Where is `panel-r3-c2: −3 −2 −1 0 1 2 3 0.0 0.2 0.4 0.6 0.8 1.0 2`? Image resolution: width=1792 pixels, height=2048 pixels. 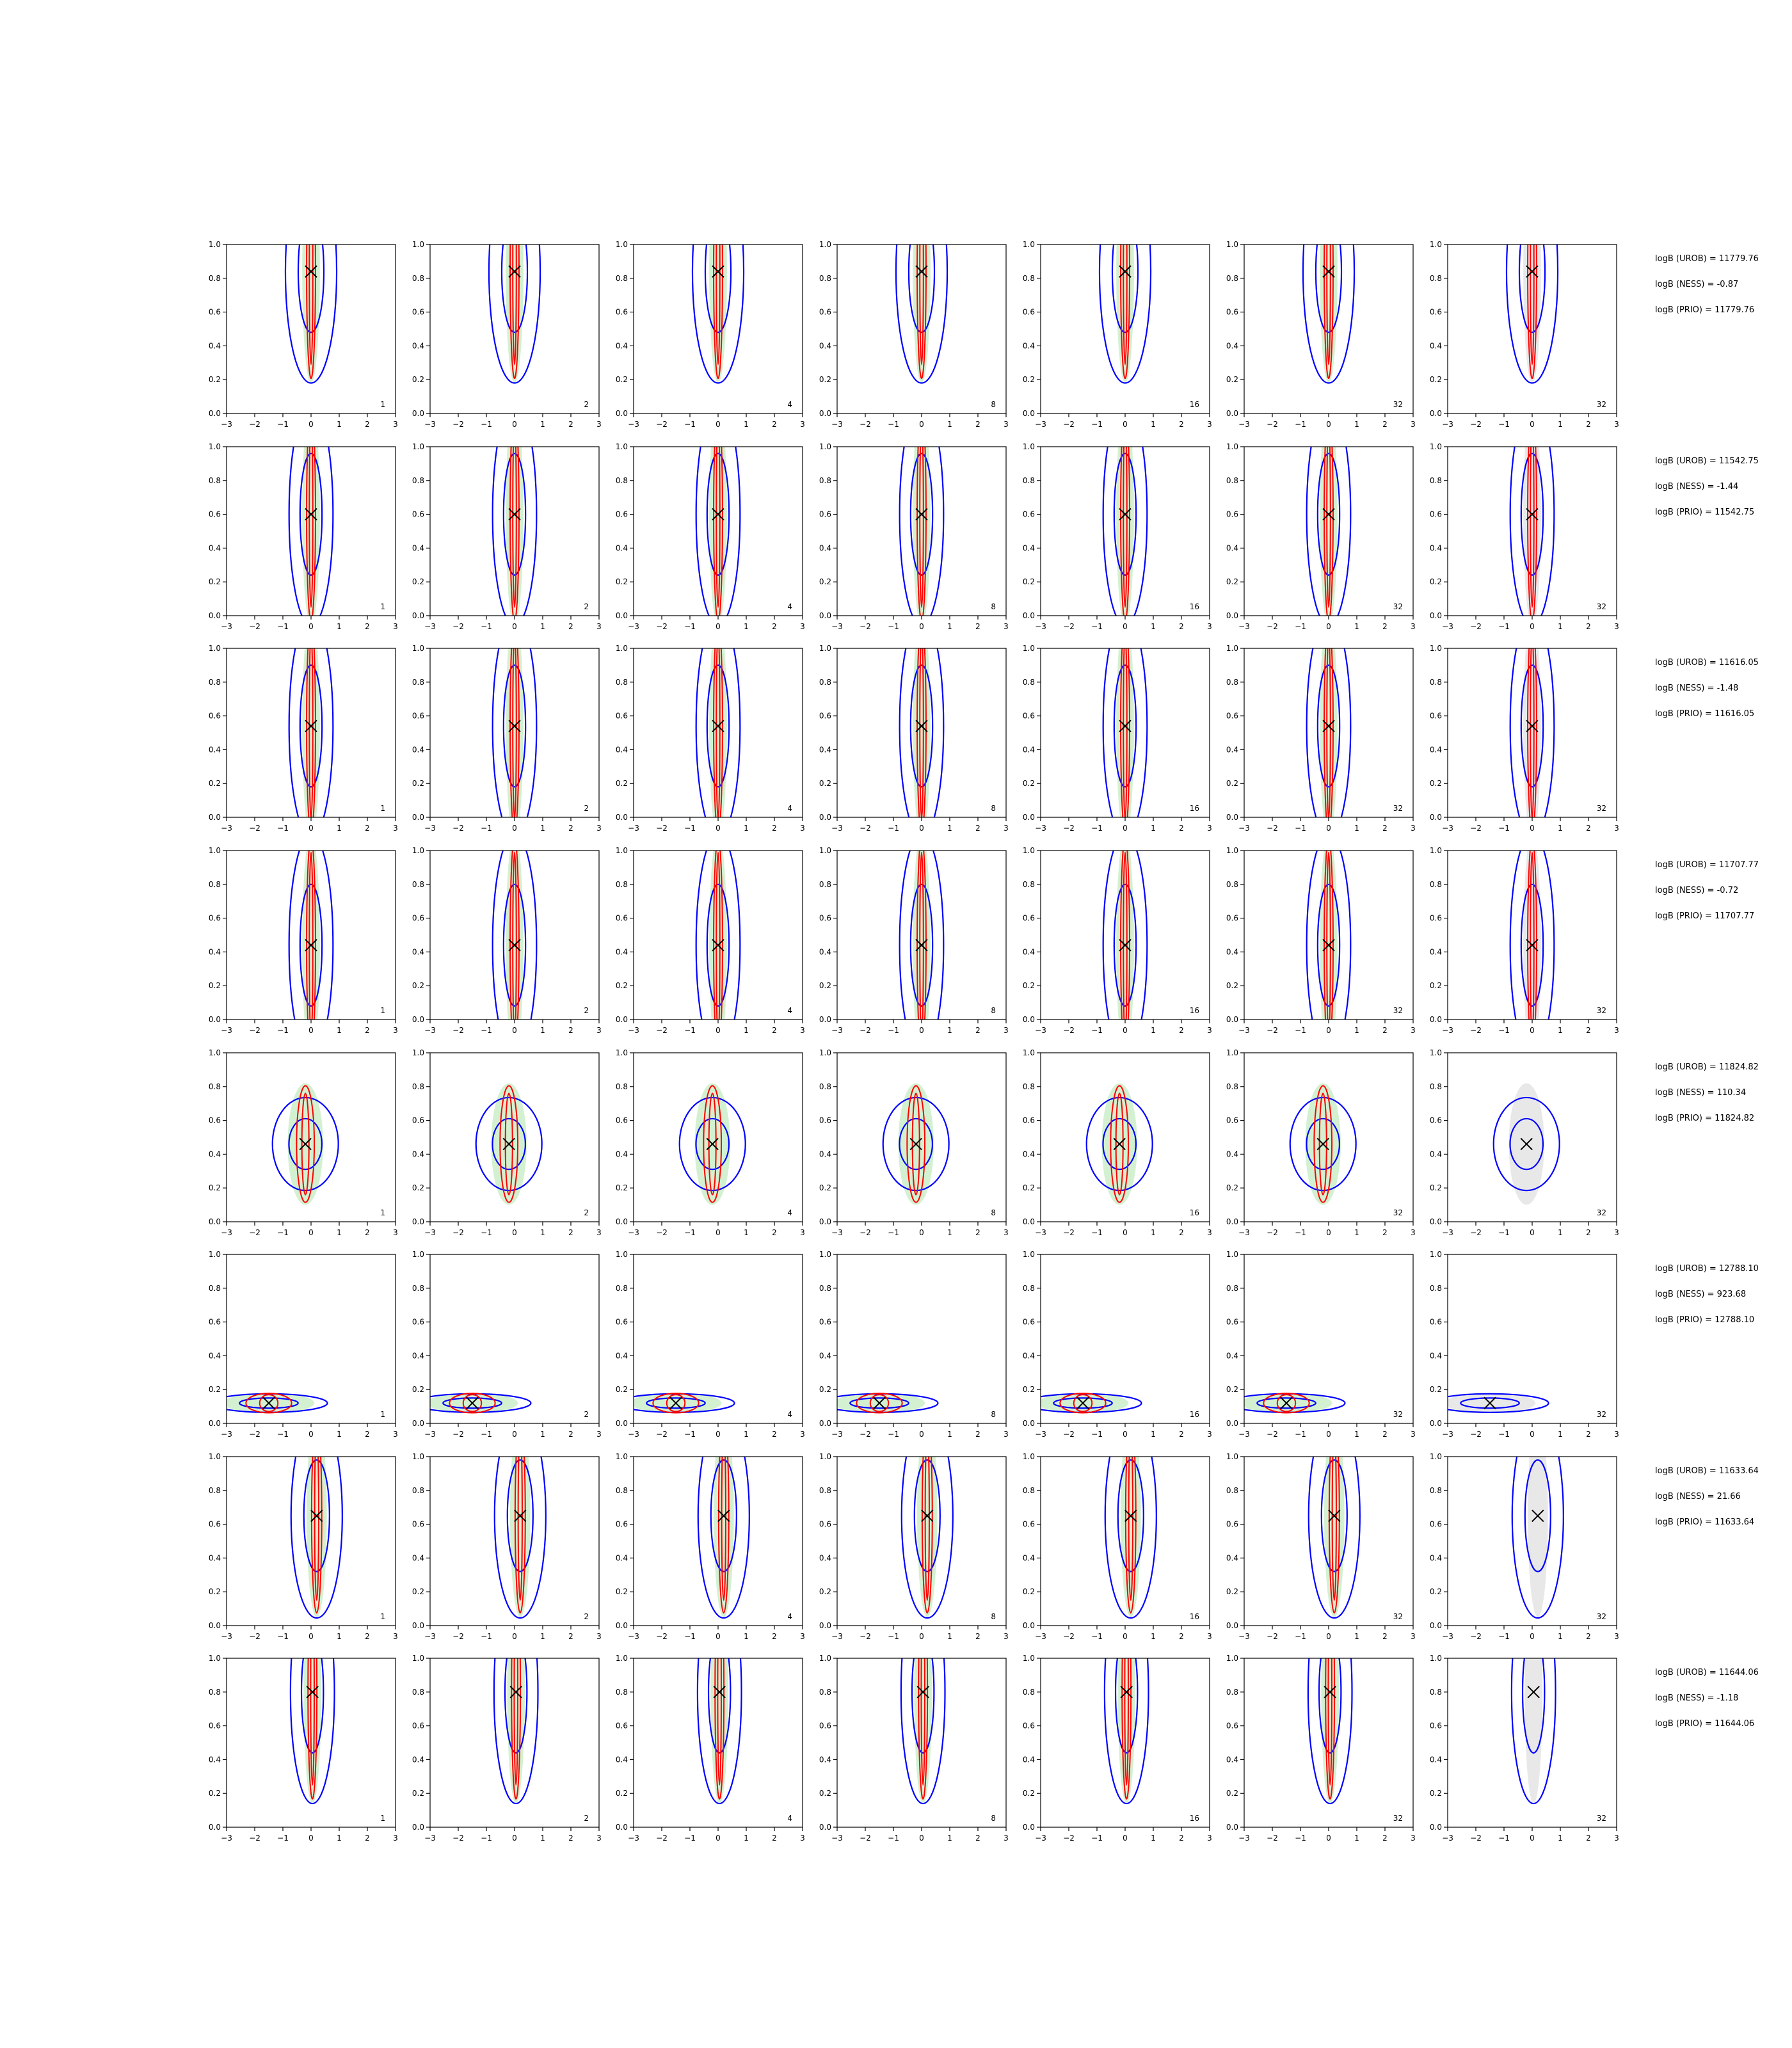 panel-r3-c2: −3 −2 −1 0 1 2 3 0.0 0.2 0.4 0.6 0.8 1.0 2 is located at coordinates (507, 738).